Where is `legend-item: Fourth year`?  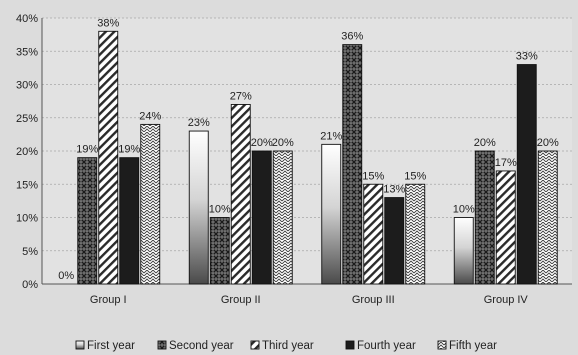 legend-item: Fourth year is located at coordinates (380, 346).